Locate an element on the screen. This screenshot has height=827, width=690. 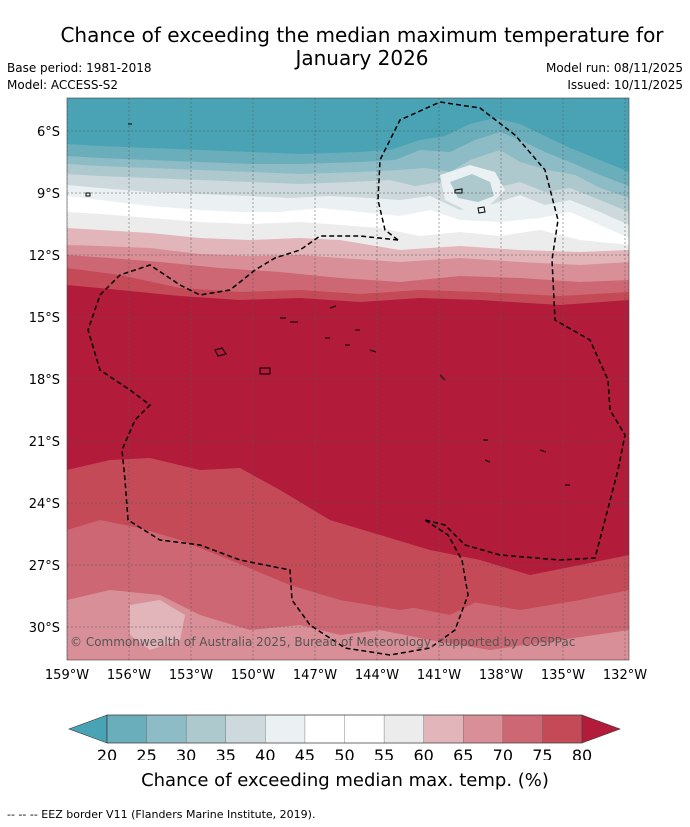
colorbar-tick-label: 40 is located at coordinates (265, 753).